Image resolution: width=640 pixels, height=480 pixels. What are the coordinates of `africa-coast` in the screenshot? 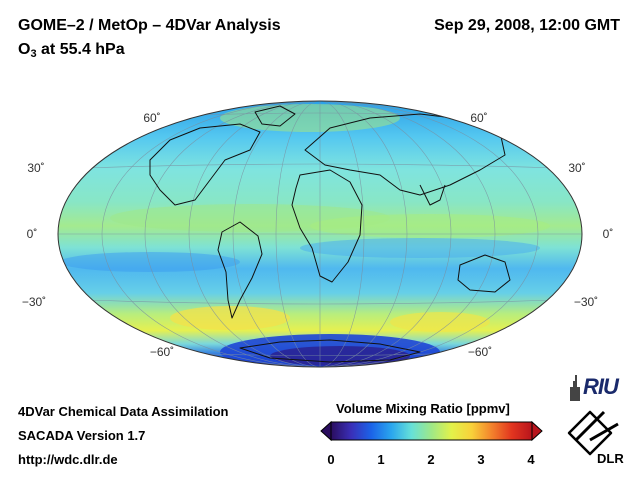 It's located at (327, 226).